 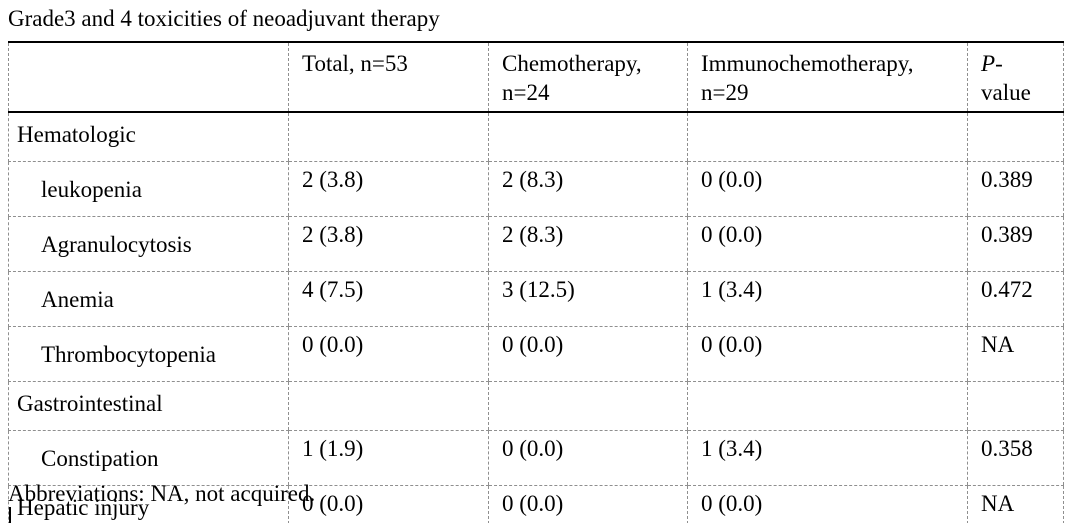 What do you see at coordinates (588, 299) in the screenshot?
I see `cell-chemotherapy: 3 (12.5)` at bounding box center [588, 299].